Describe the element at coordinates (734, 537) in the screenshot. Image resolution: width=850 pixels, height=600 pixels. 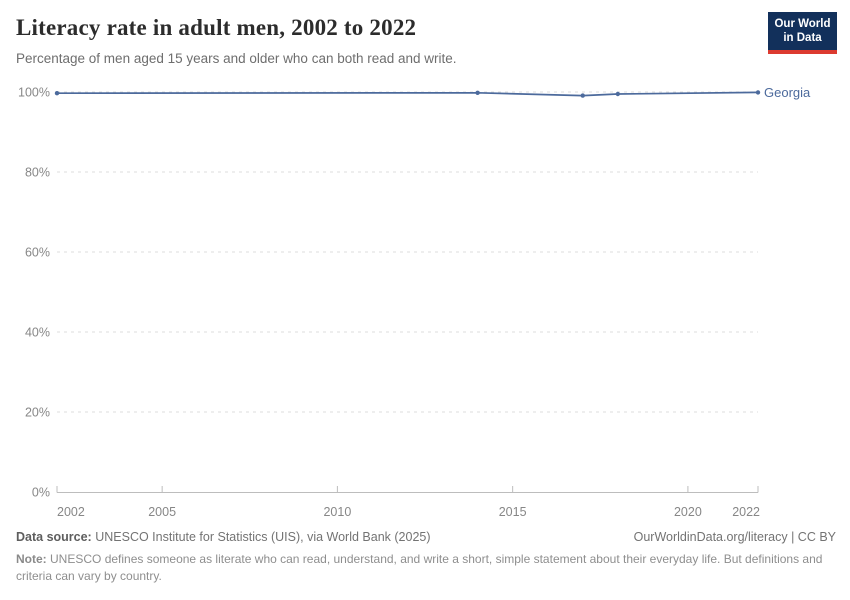
I see `attribution-link: OurWorldinData.org/literacy | CC BY` at that location.